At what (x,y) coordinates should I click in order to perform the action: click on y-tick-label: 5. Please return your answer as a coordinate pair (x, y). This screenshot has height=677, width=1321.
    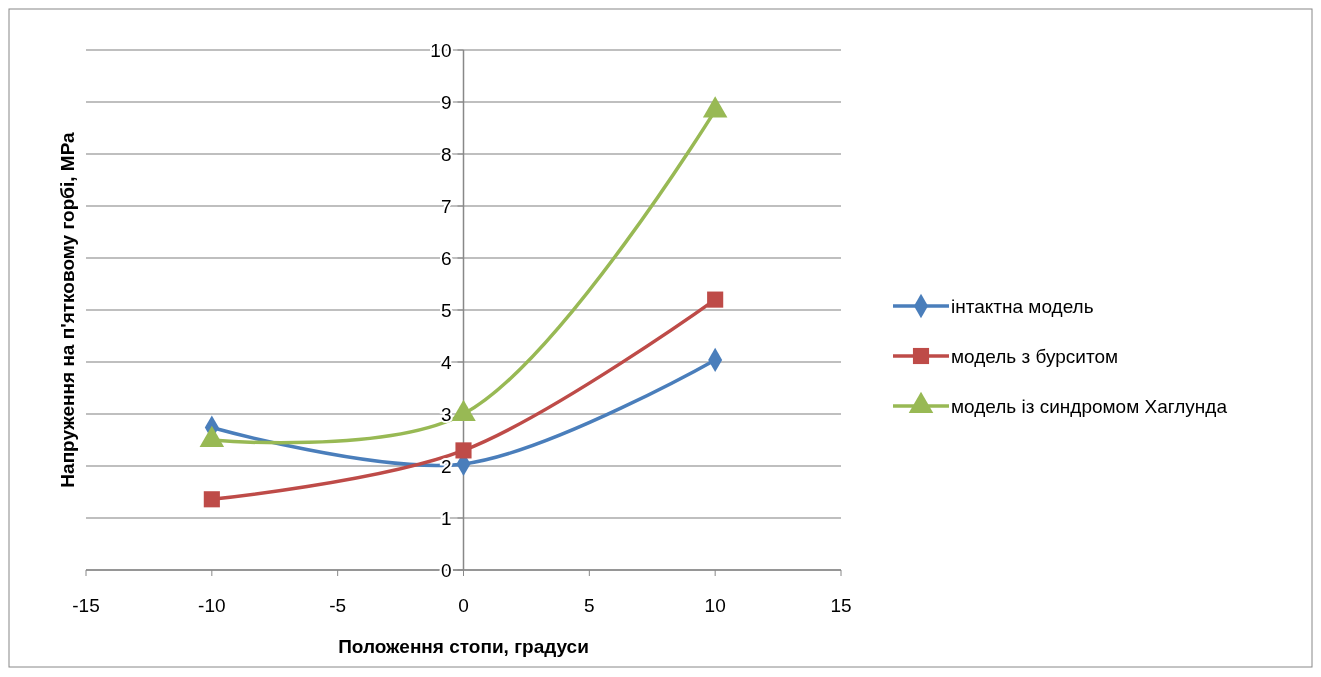
    Looking at the image, I should click on (446, 310).